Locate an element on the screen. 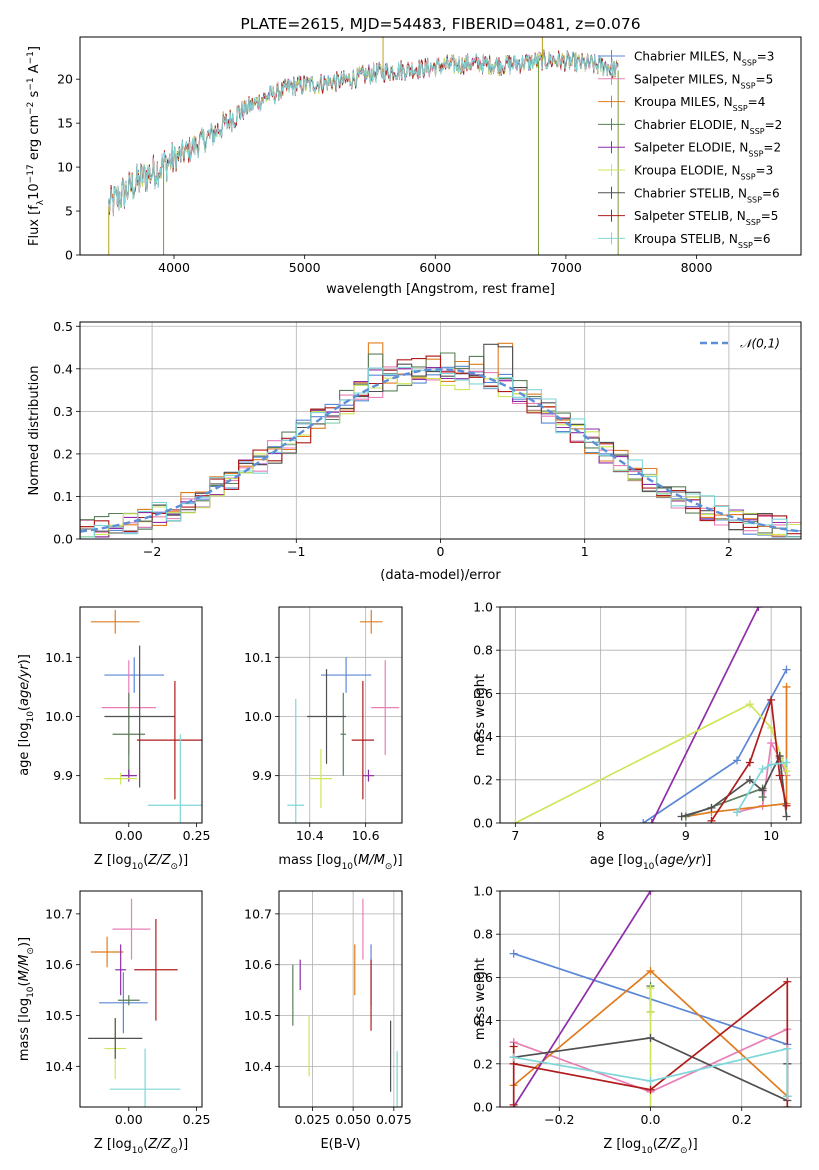 The height and width of the screenshot is (1170, 819). x-tick-label: 4000 is located at coordinates (174, 267).